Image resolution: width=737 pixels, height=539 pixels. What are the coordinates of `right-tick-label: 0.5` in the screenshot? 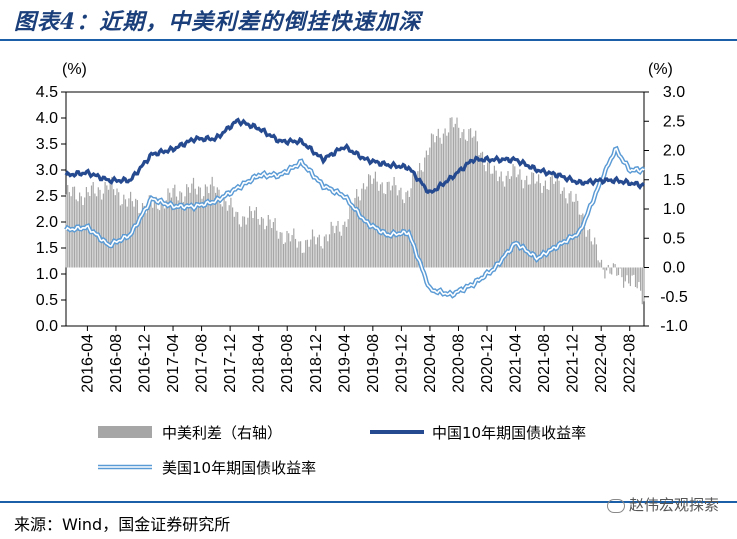 It's located at (674, 238).